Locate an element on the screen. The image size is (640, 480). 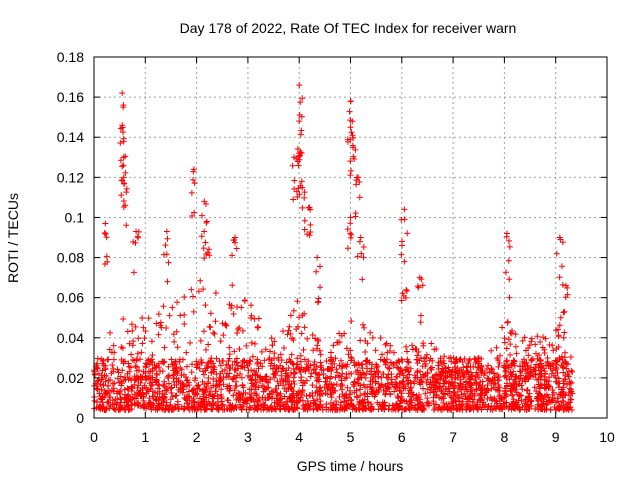
y-tick-label: 0 is located at coordinates (80, 418).